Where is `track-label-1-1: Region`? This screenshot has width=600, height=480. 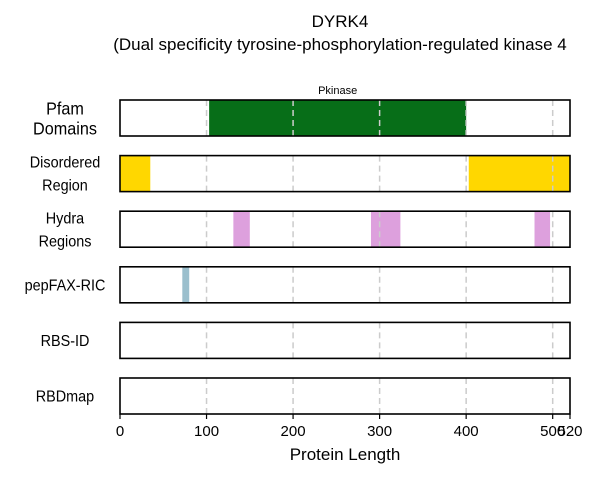 track-label-1-1: Region is located at coordinates (65, 186).